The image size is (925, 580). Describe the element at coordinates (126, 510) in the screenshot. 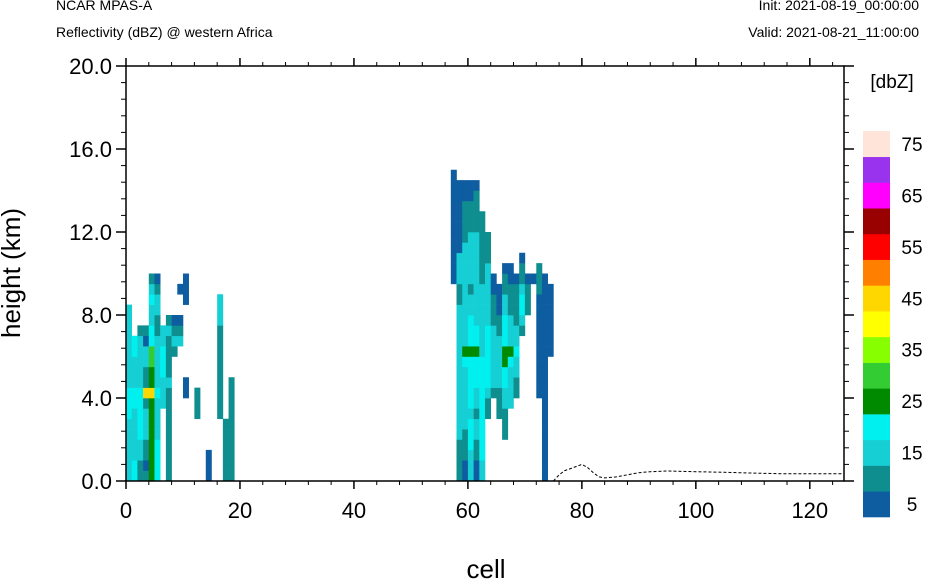

I see `x-tick-label: 0` at that location.